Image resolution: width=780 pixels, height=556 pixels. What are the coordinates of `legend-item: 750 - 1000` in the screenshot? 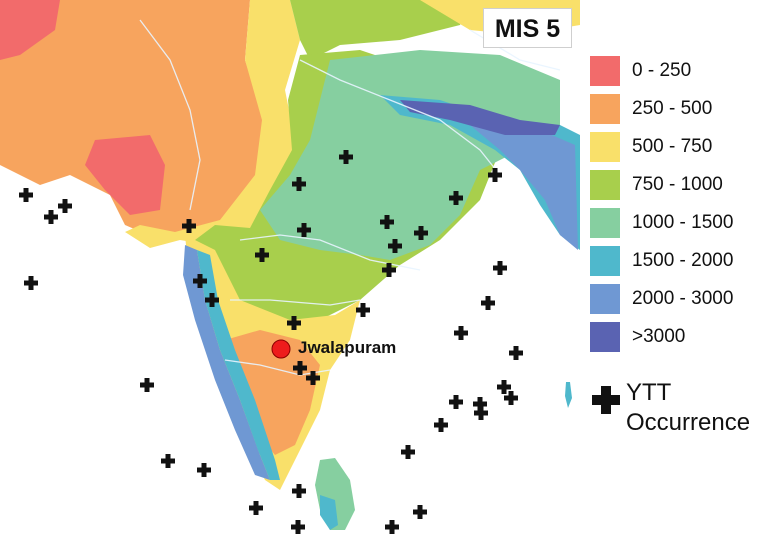 It's located at (680, 185).